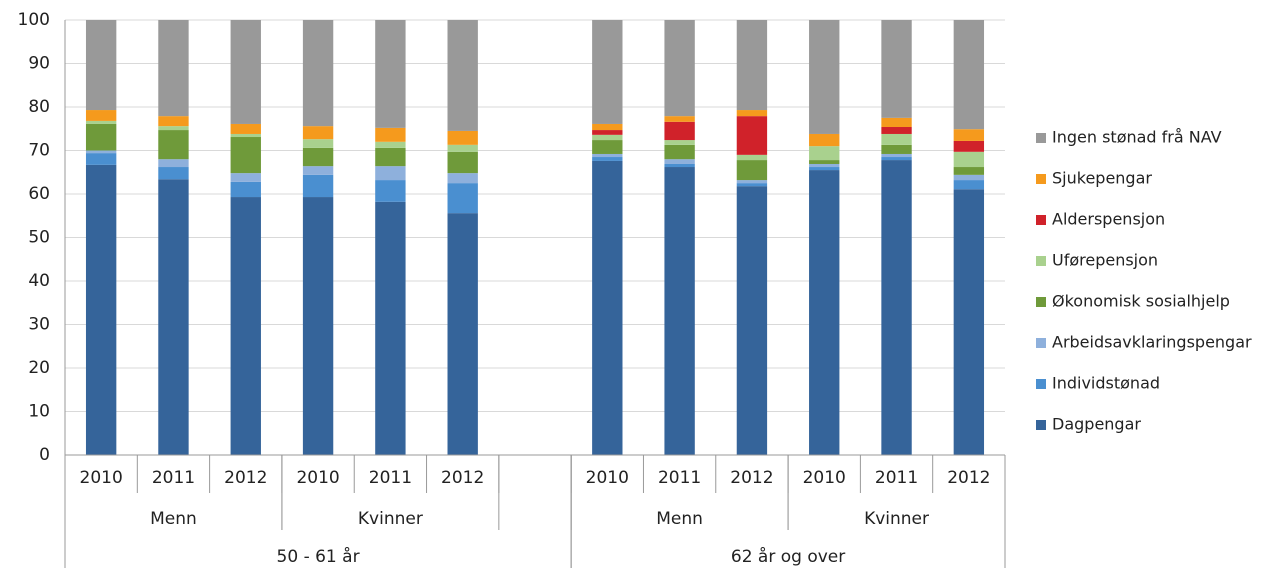 This screenshot has height=568, width=1277. What do you see at coordinates (39, 194) in the screenshot?
I see `y-tick-label: 60` at bounding box center [39, 194].